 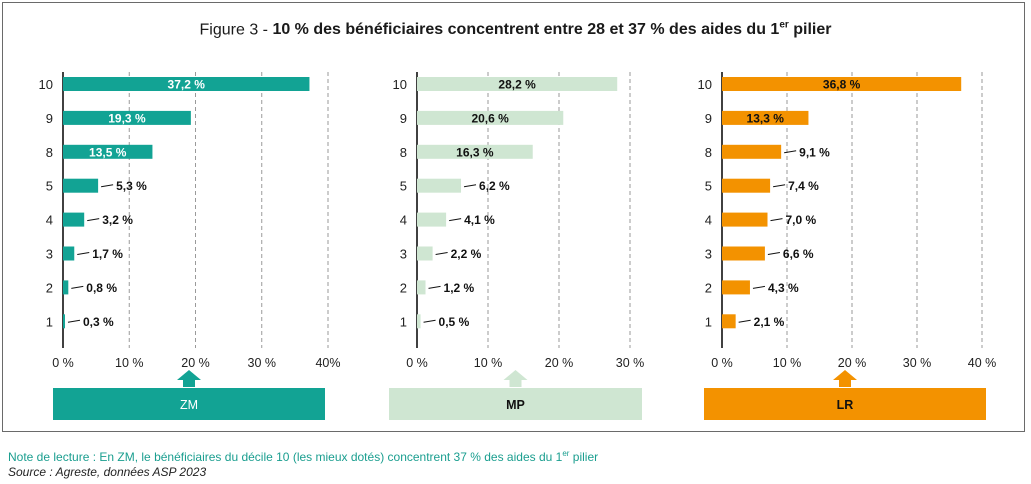 What do you see at coordinates (814, 152) in the screenshot?
I see `data-label: 9,1 %` at bounding box center [814, 152].